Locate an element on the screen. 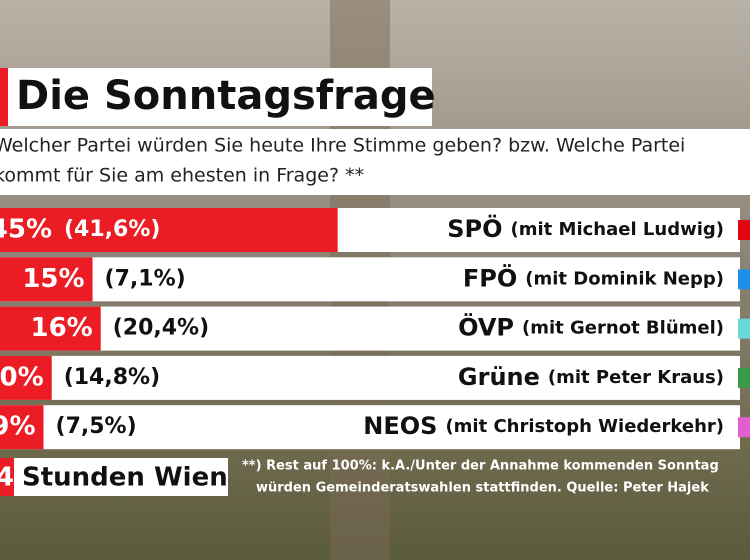 This screenshot has width=750, height=560. title-box is located at coordinates (216, 97).